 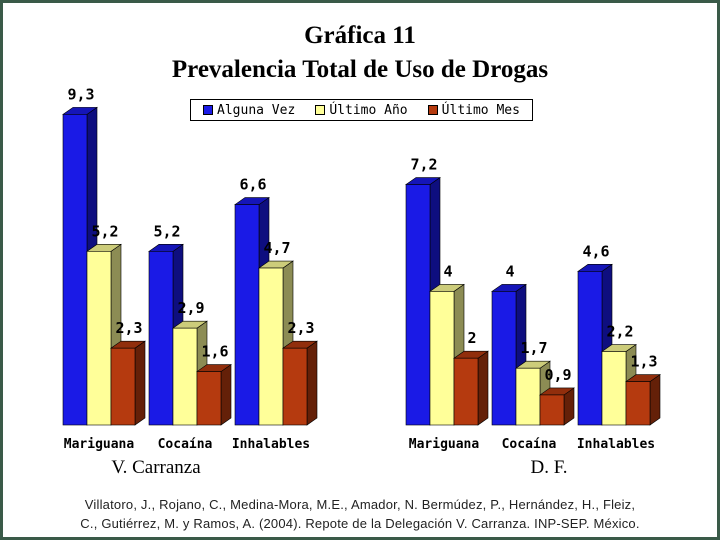 What do you see at coordinates (190, 308) in the screenshot?
I see `bar-vcarranza-cocaina-1-value-label: 2,9` at bounding box center [190, 308].